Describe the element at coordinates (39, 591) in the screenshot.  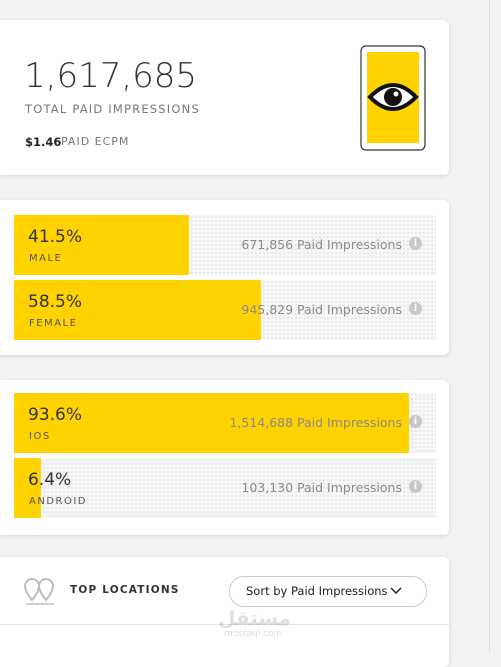
I see `pin-icon` at that location.